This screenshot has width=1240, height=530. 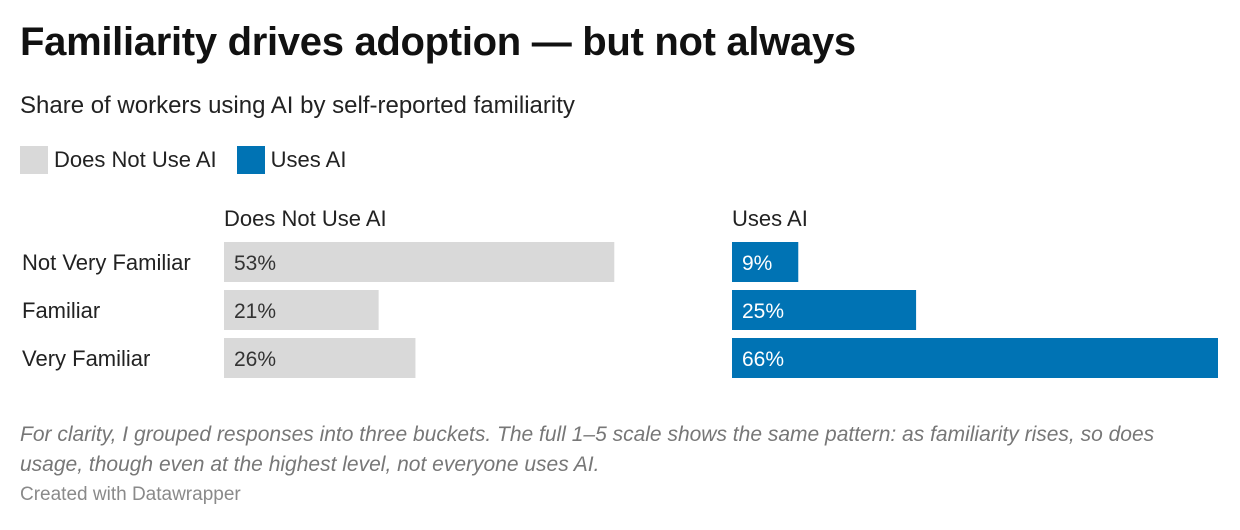 I want to click on bar-value-label: 21%, so click(x=255, y=311).